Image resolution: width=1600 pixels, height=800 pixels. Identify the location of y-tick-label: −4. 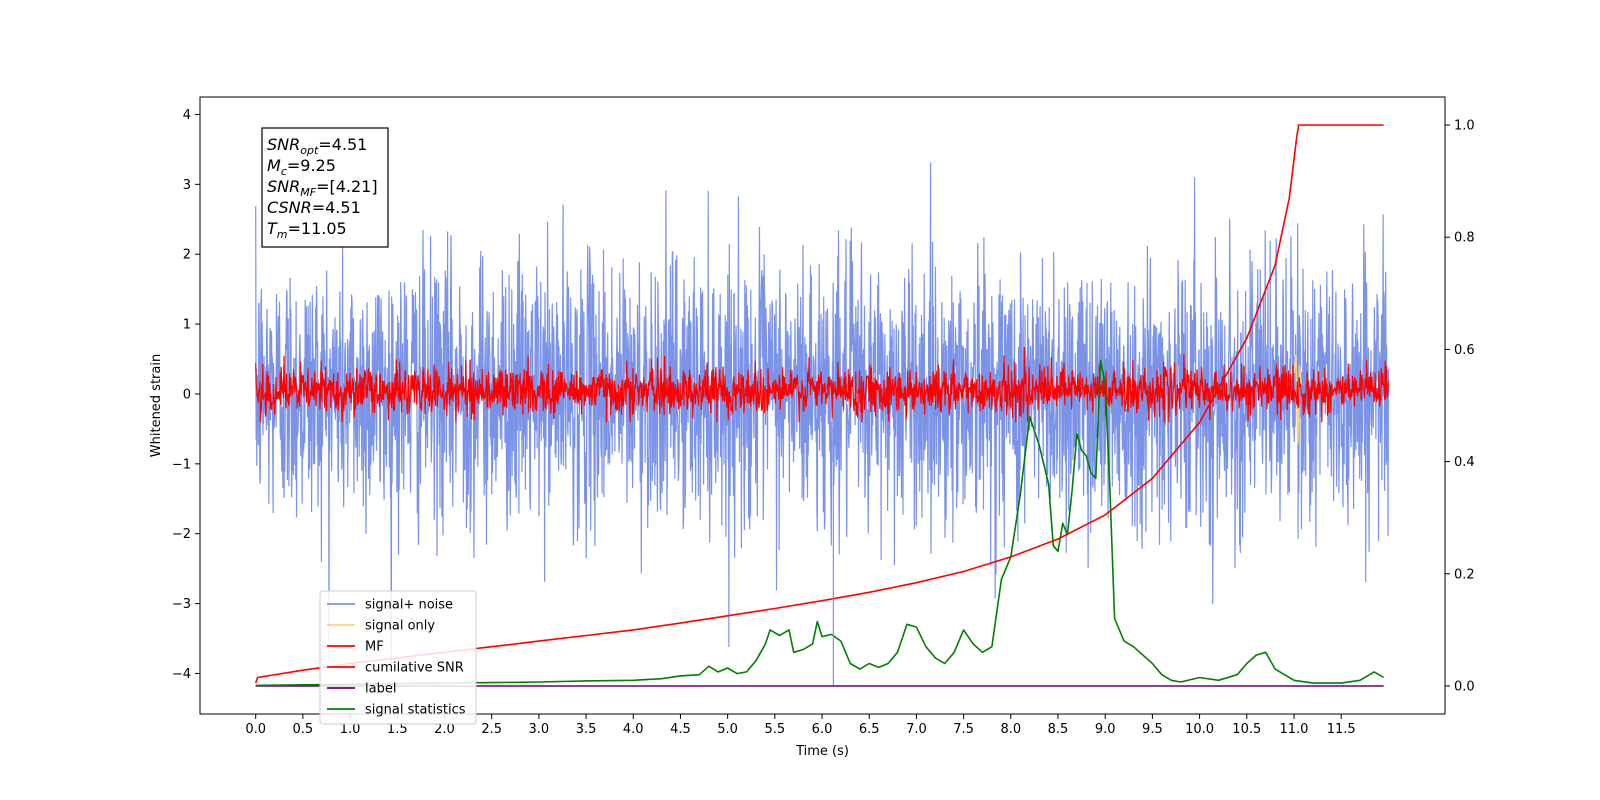
(181, 674).